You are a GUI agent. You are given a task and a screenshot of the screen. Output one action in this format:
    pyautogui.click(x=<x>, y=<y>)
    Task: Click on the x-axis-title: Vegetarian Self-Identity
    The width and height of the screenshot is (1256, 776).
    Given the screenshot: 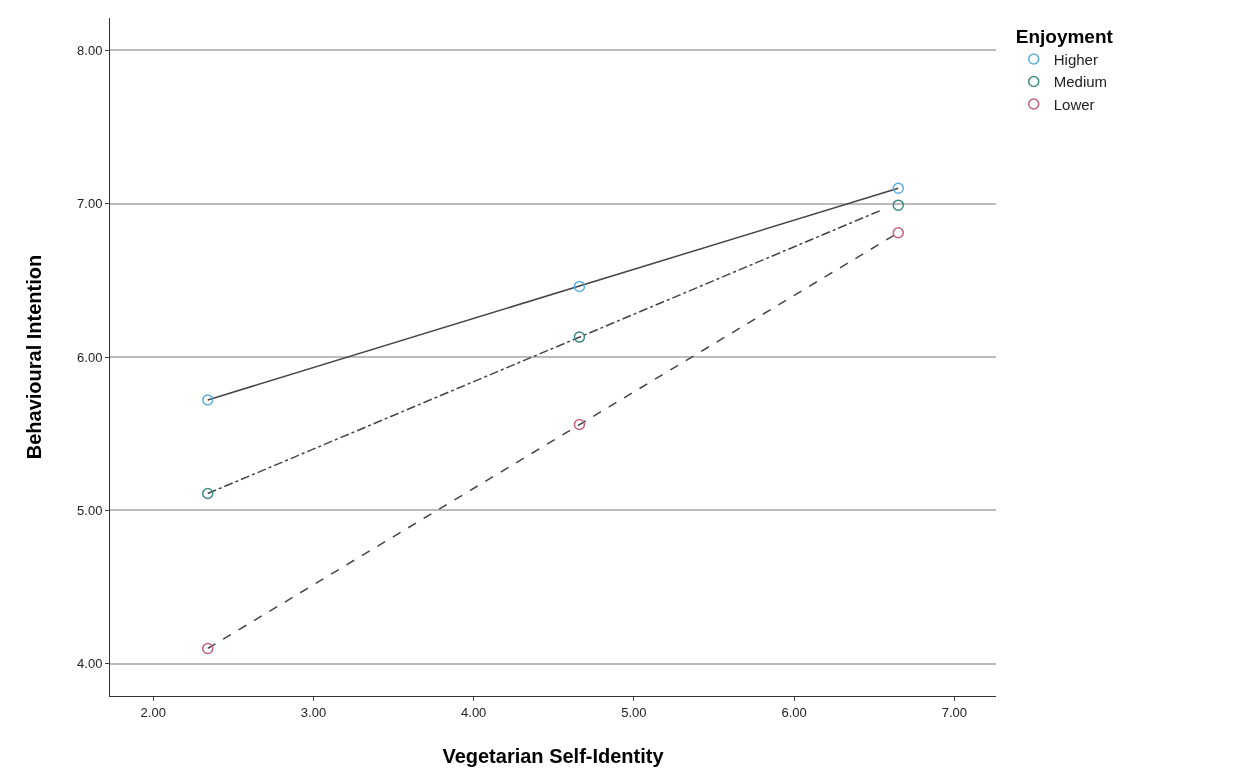 What is the action you would take?
    pyautogui.click(x=553, y=756)
    